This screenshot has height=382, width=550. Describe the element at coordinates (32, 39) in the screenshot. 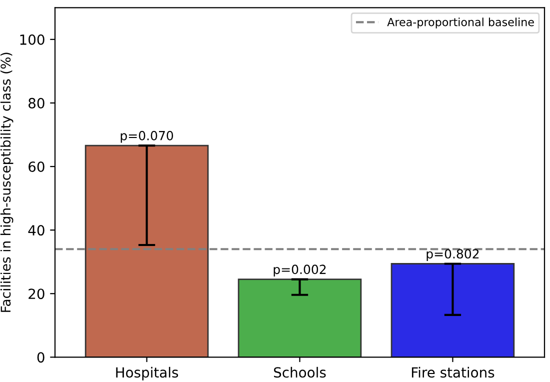

I see `y-tick-label: 100` at that location.